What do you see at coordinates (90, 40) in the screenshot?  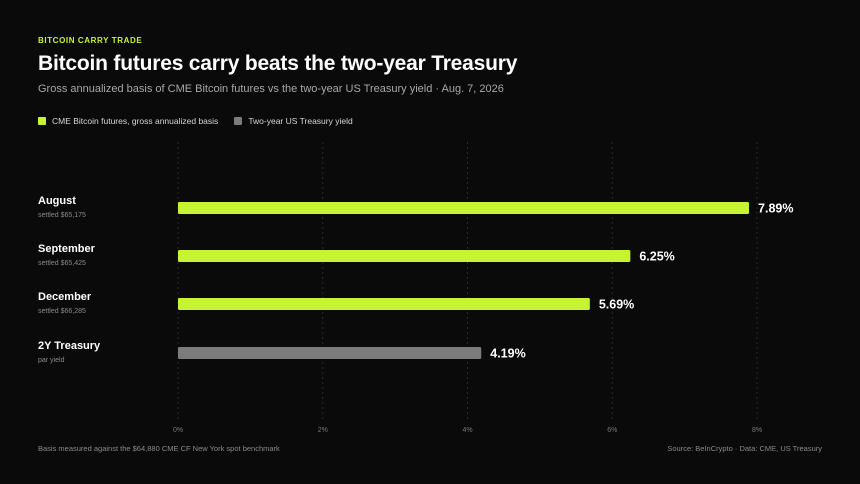 I see `chart-kicker: BITCOIN CARRY TRADE` at bounding box center [90, 40].